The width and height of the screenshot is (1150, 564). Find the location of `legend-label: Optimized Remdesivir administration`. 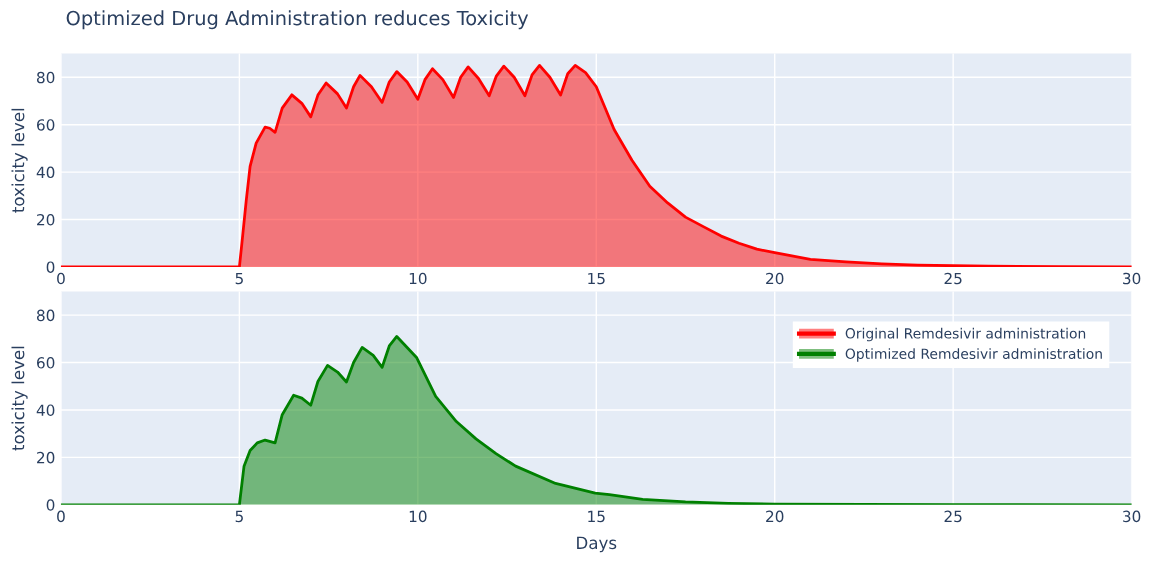

legend-label: Optimized Remdesivir administration is located at coordinates (973, 355).